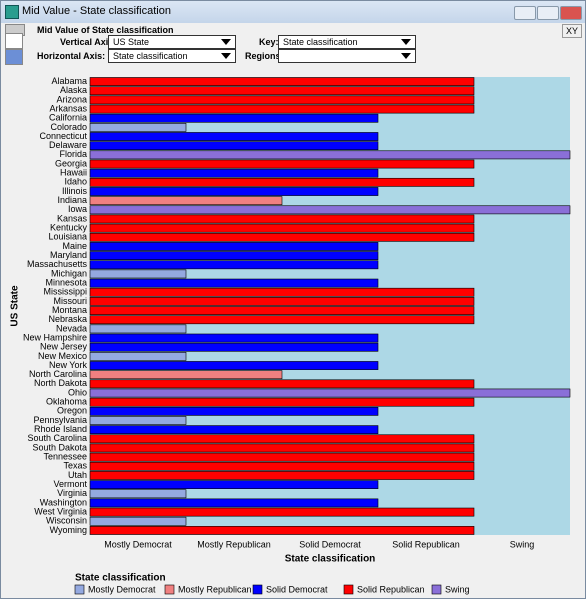  What do you see at coordinates (69, 273) in the screenshot?
I see `y-tick-label: Michigan` at bounding box center [69, 273].